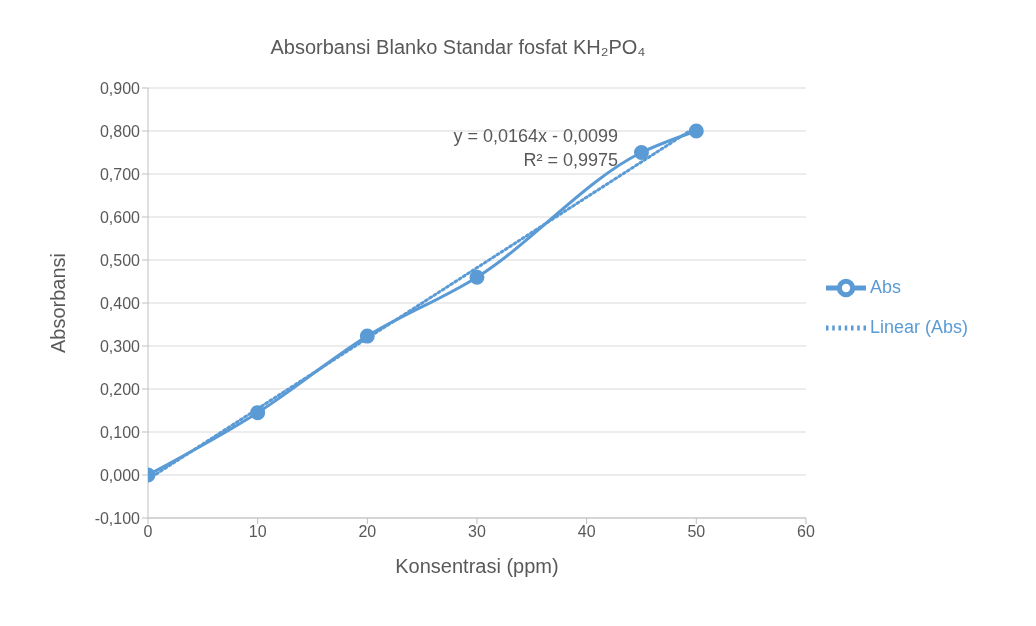 This screenshot has width=1036, height=626. I want to click on y-tick-label: -0,100, so click(117, 518).